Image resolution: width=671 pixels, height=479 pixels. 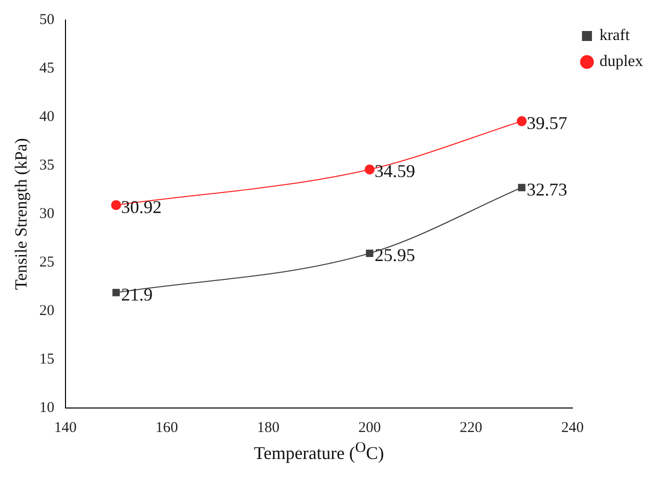 What do you see at coordinates (572, 428) in the screenshot?
I see `x-tick-label: 240` at bounding box center [572, 428].